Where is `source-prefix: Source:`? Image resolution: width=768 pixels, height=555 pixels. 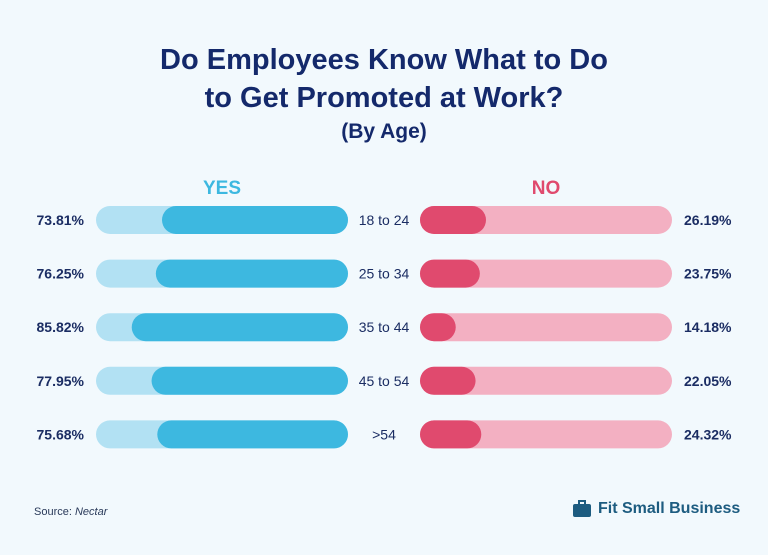
source-prefix: Source: is located at coordinates (54, 512).